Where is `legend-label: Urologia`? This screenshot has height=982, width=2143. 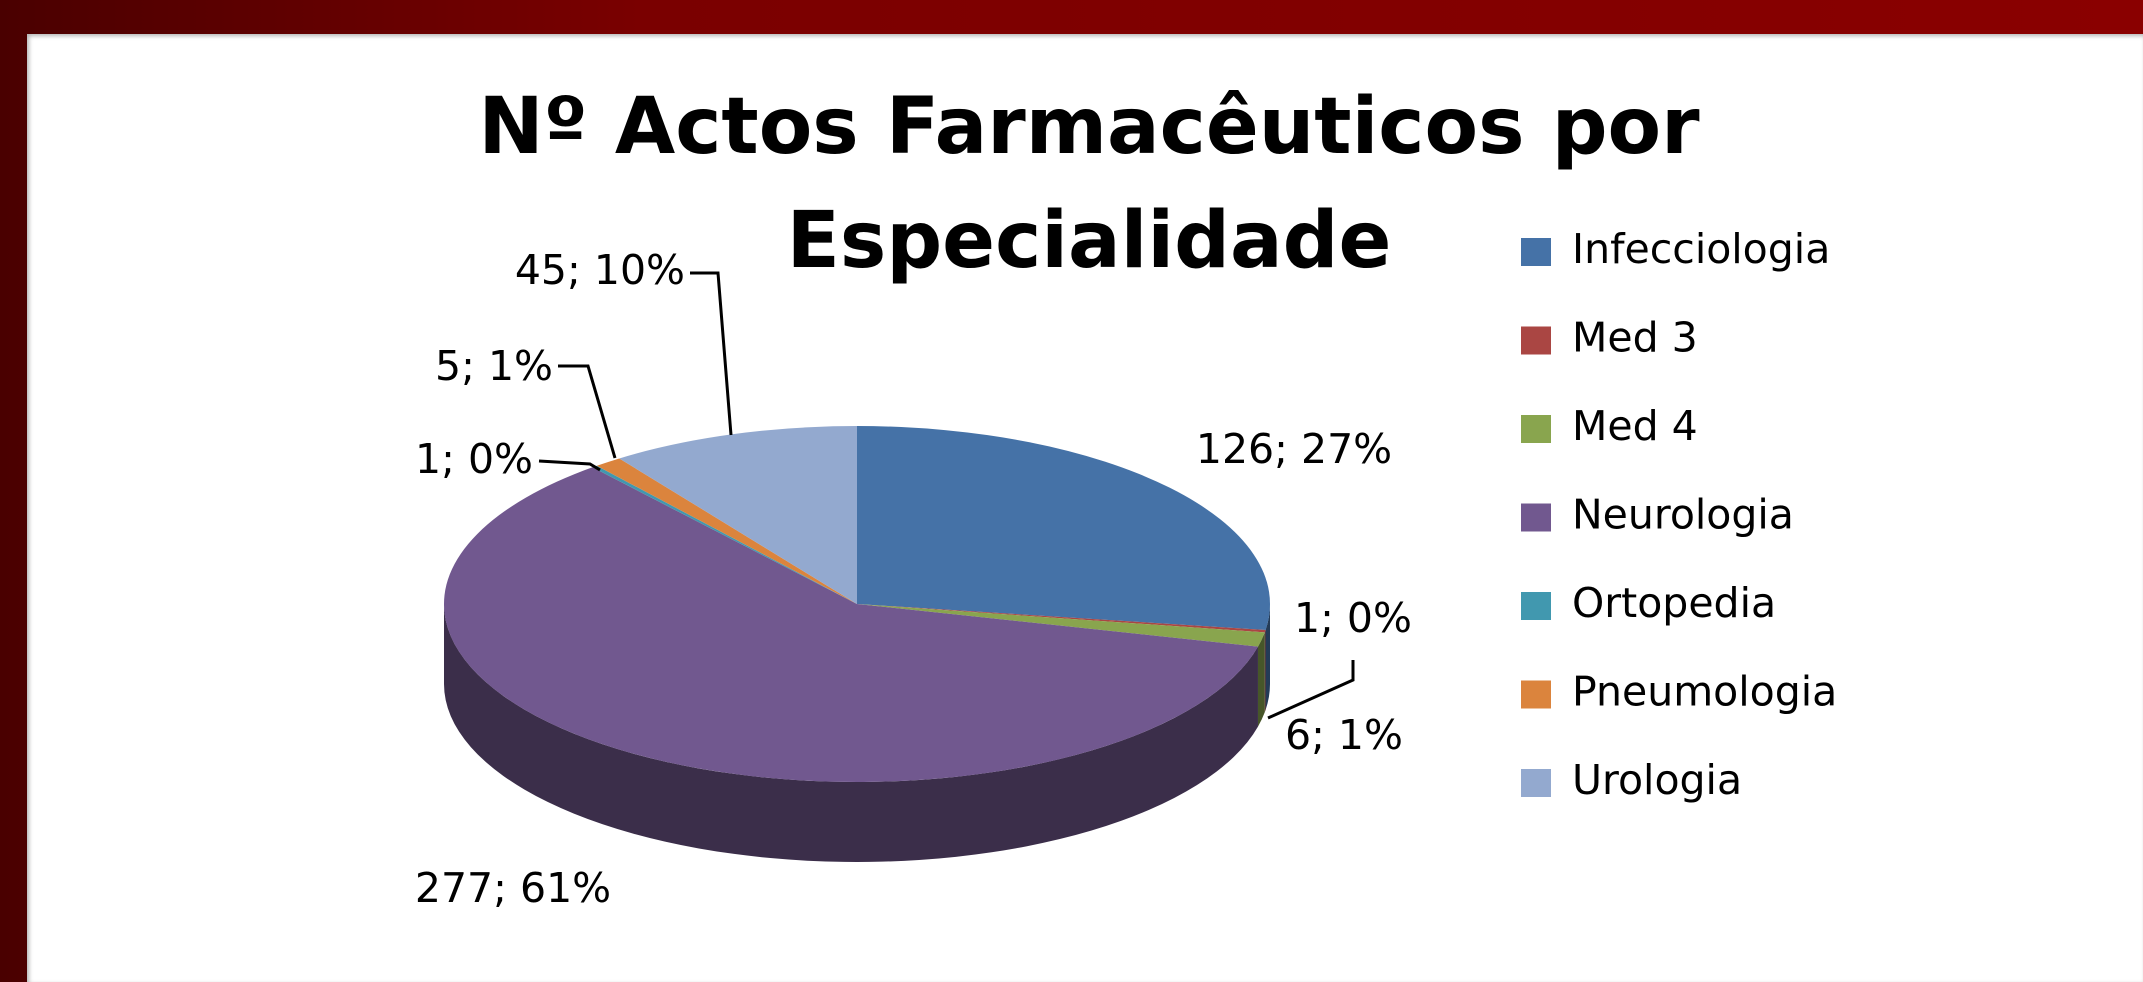
legend-label: Urologia is located at coordinates (1657, 780).